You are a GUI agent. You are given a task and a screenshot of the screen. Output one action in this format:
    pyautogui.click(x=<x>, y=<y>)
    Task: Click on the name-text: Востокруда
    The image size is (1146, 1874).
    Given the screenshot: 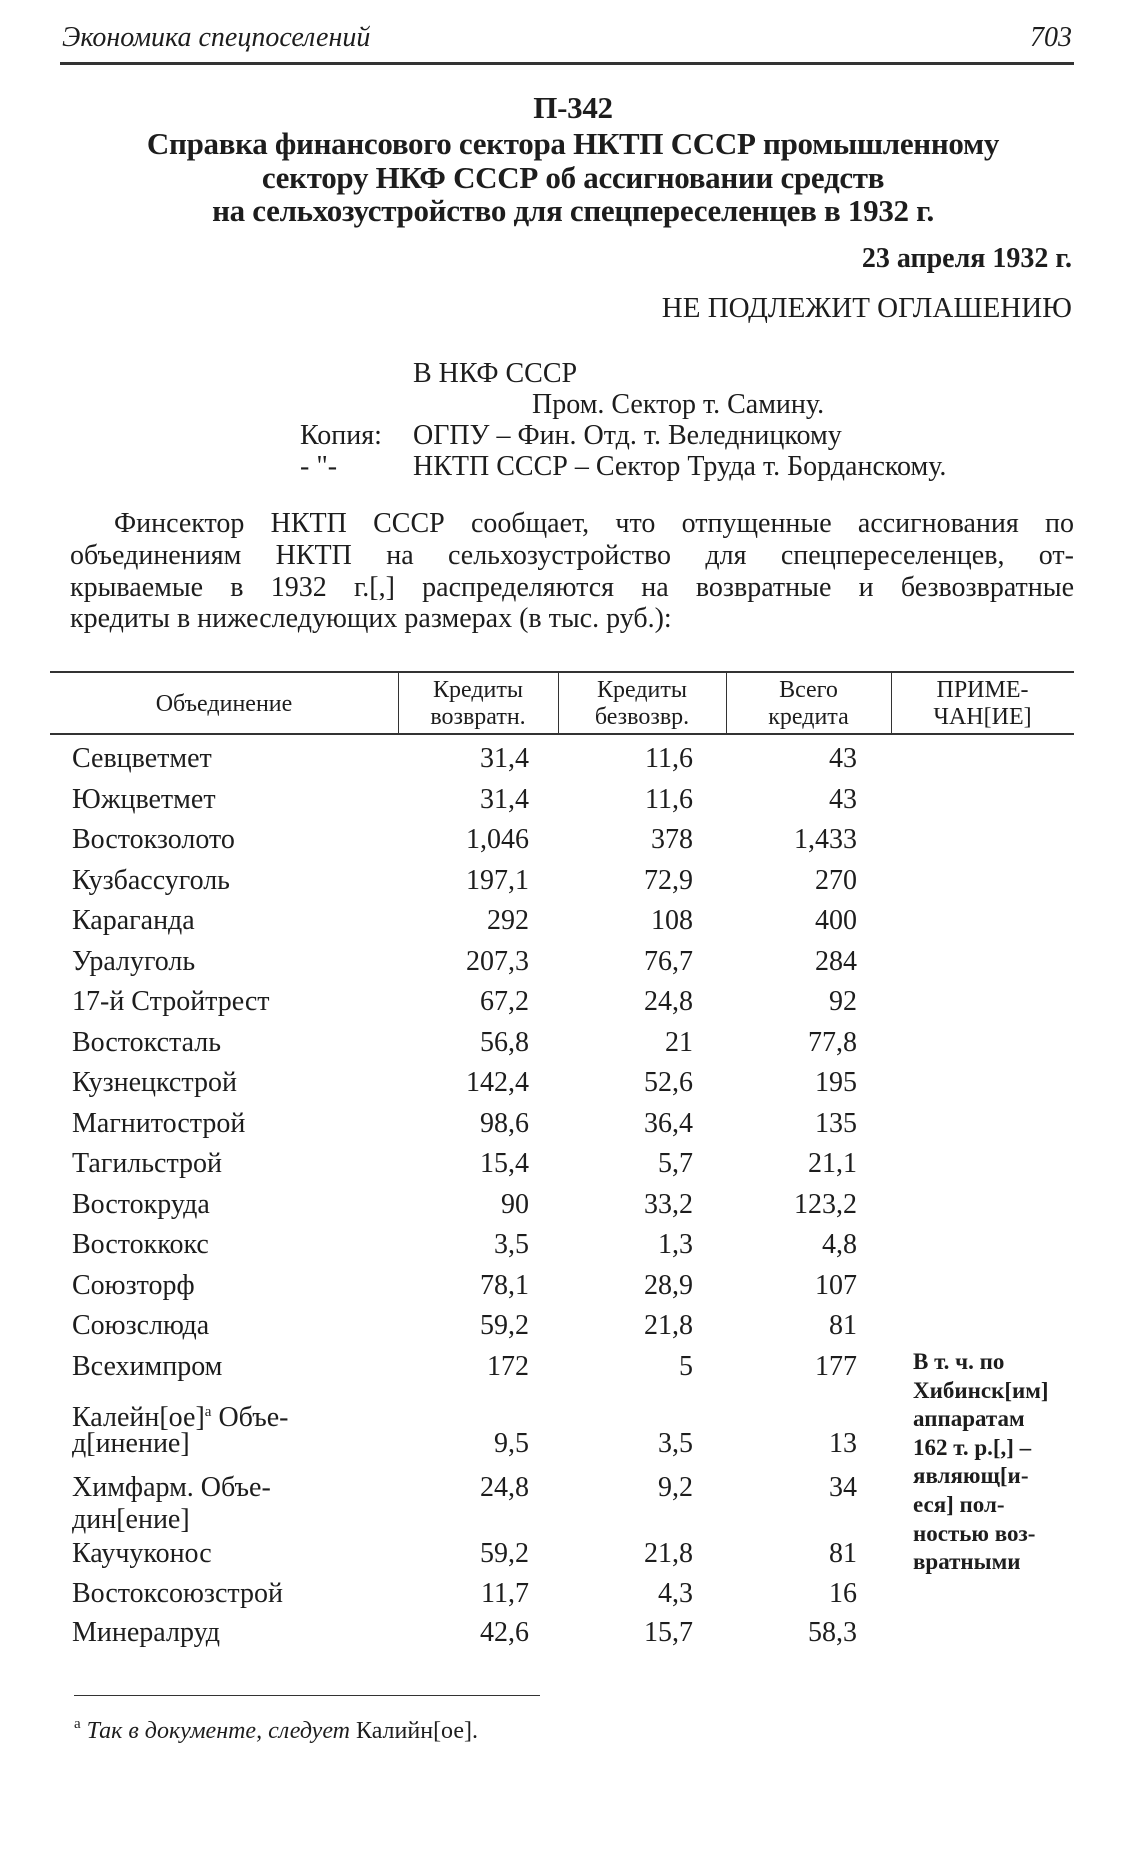 What is the action you would take?
    pyautogui.click(x=141, y=1204)
    